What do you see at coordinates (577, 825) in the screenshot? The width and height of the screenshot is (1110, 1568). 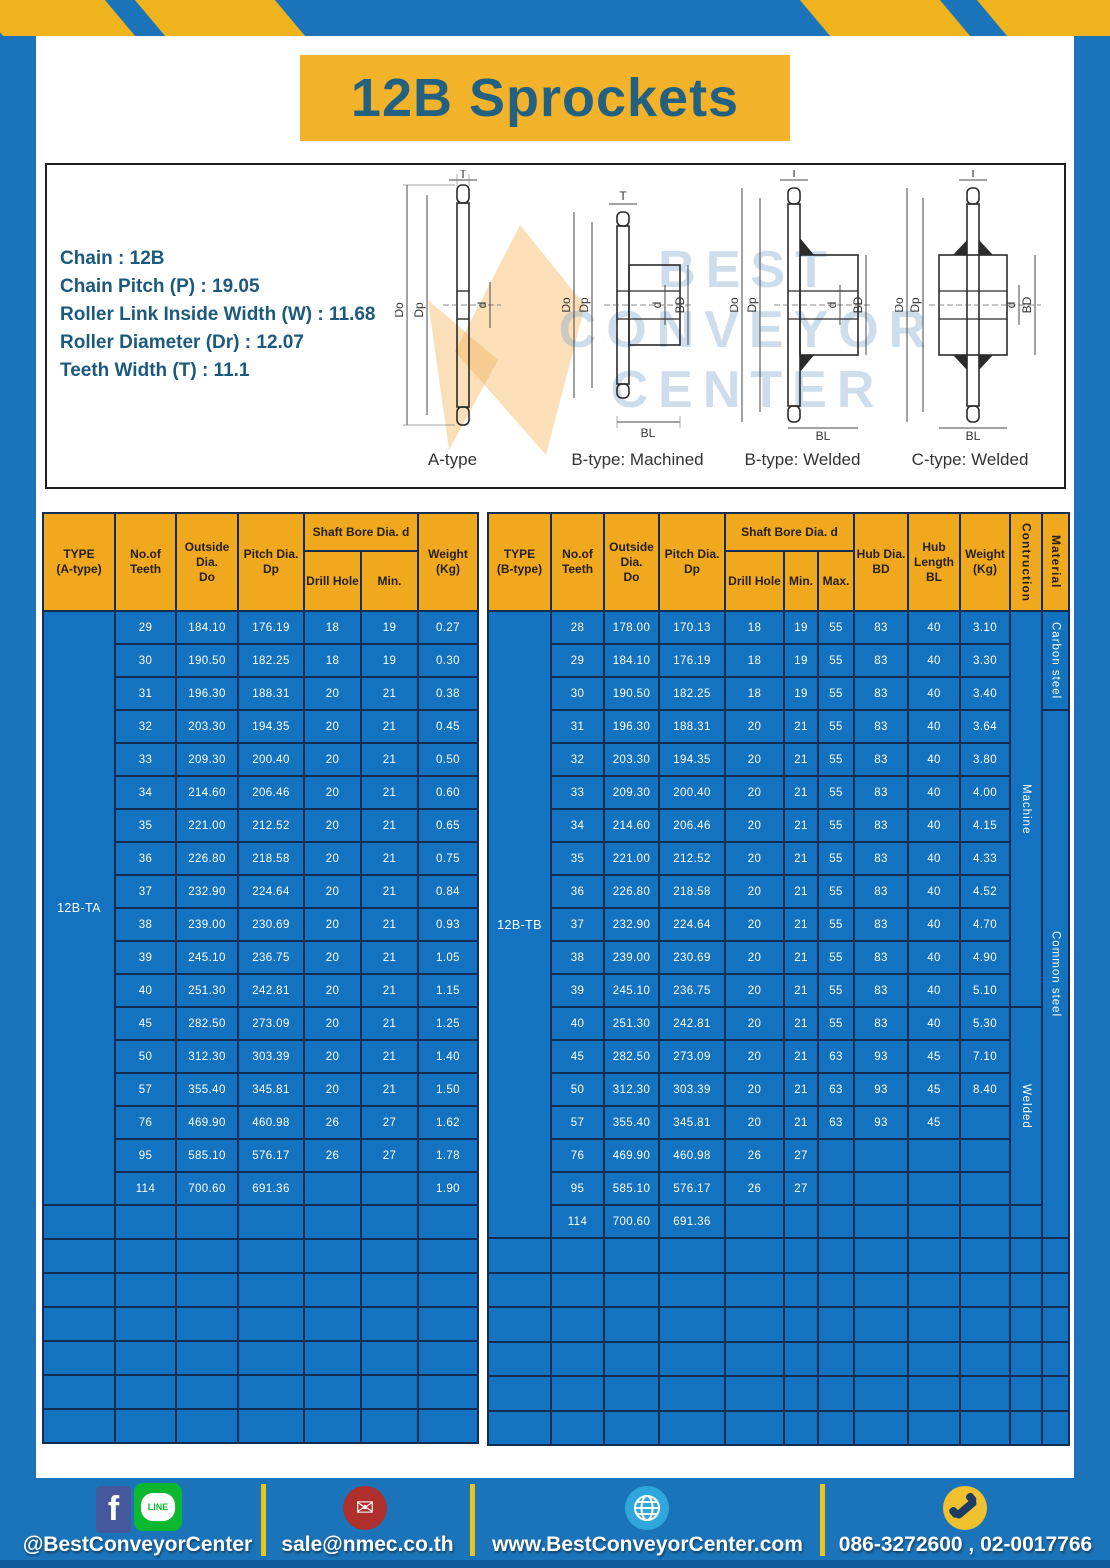 I see `table-cell: 34` at bounding box center [577, 825].